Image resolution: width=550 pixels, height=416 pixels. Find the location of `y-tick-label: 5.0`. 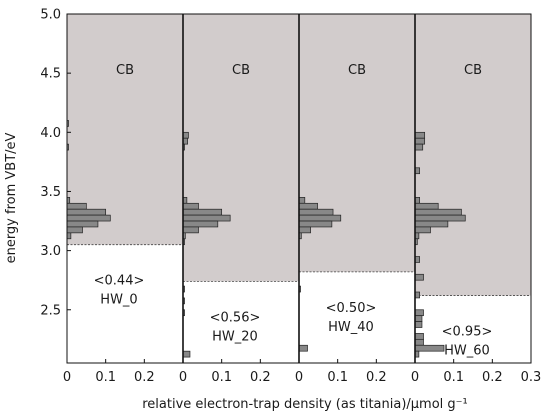

y-tick-label: 5.0 is located at coordinates (50, 15).